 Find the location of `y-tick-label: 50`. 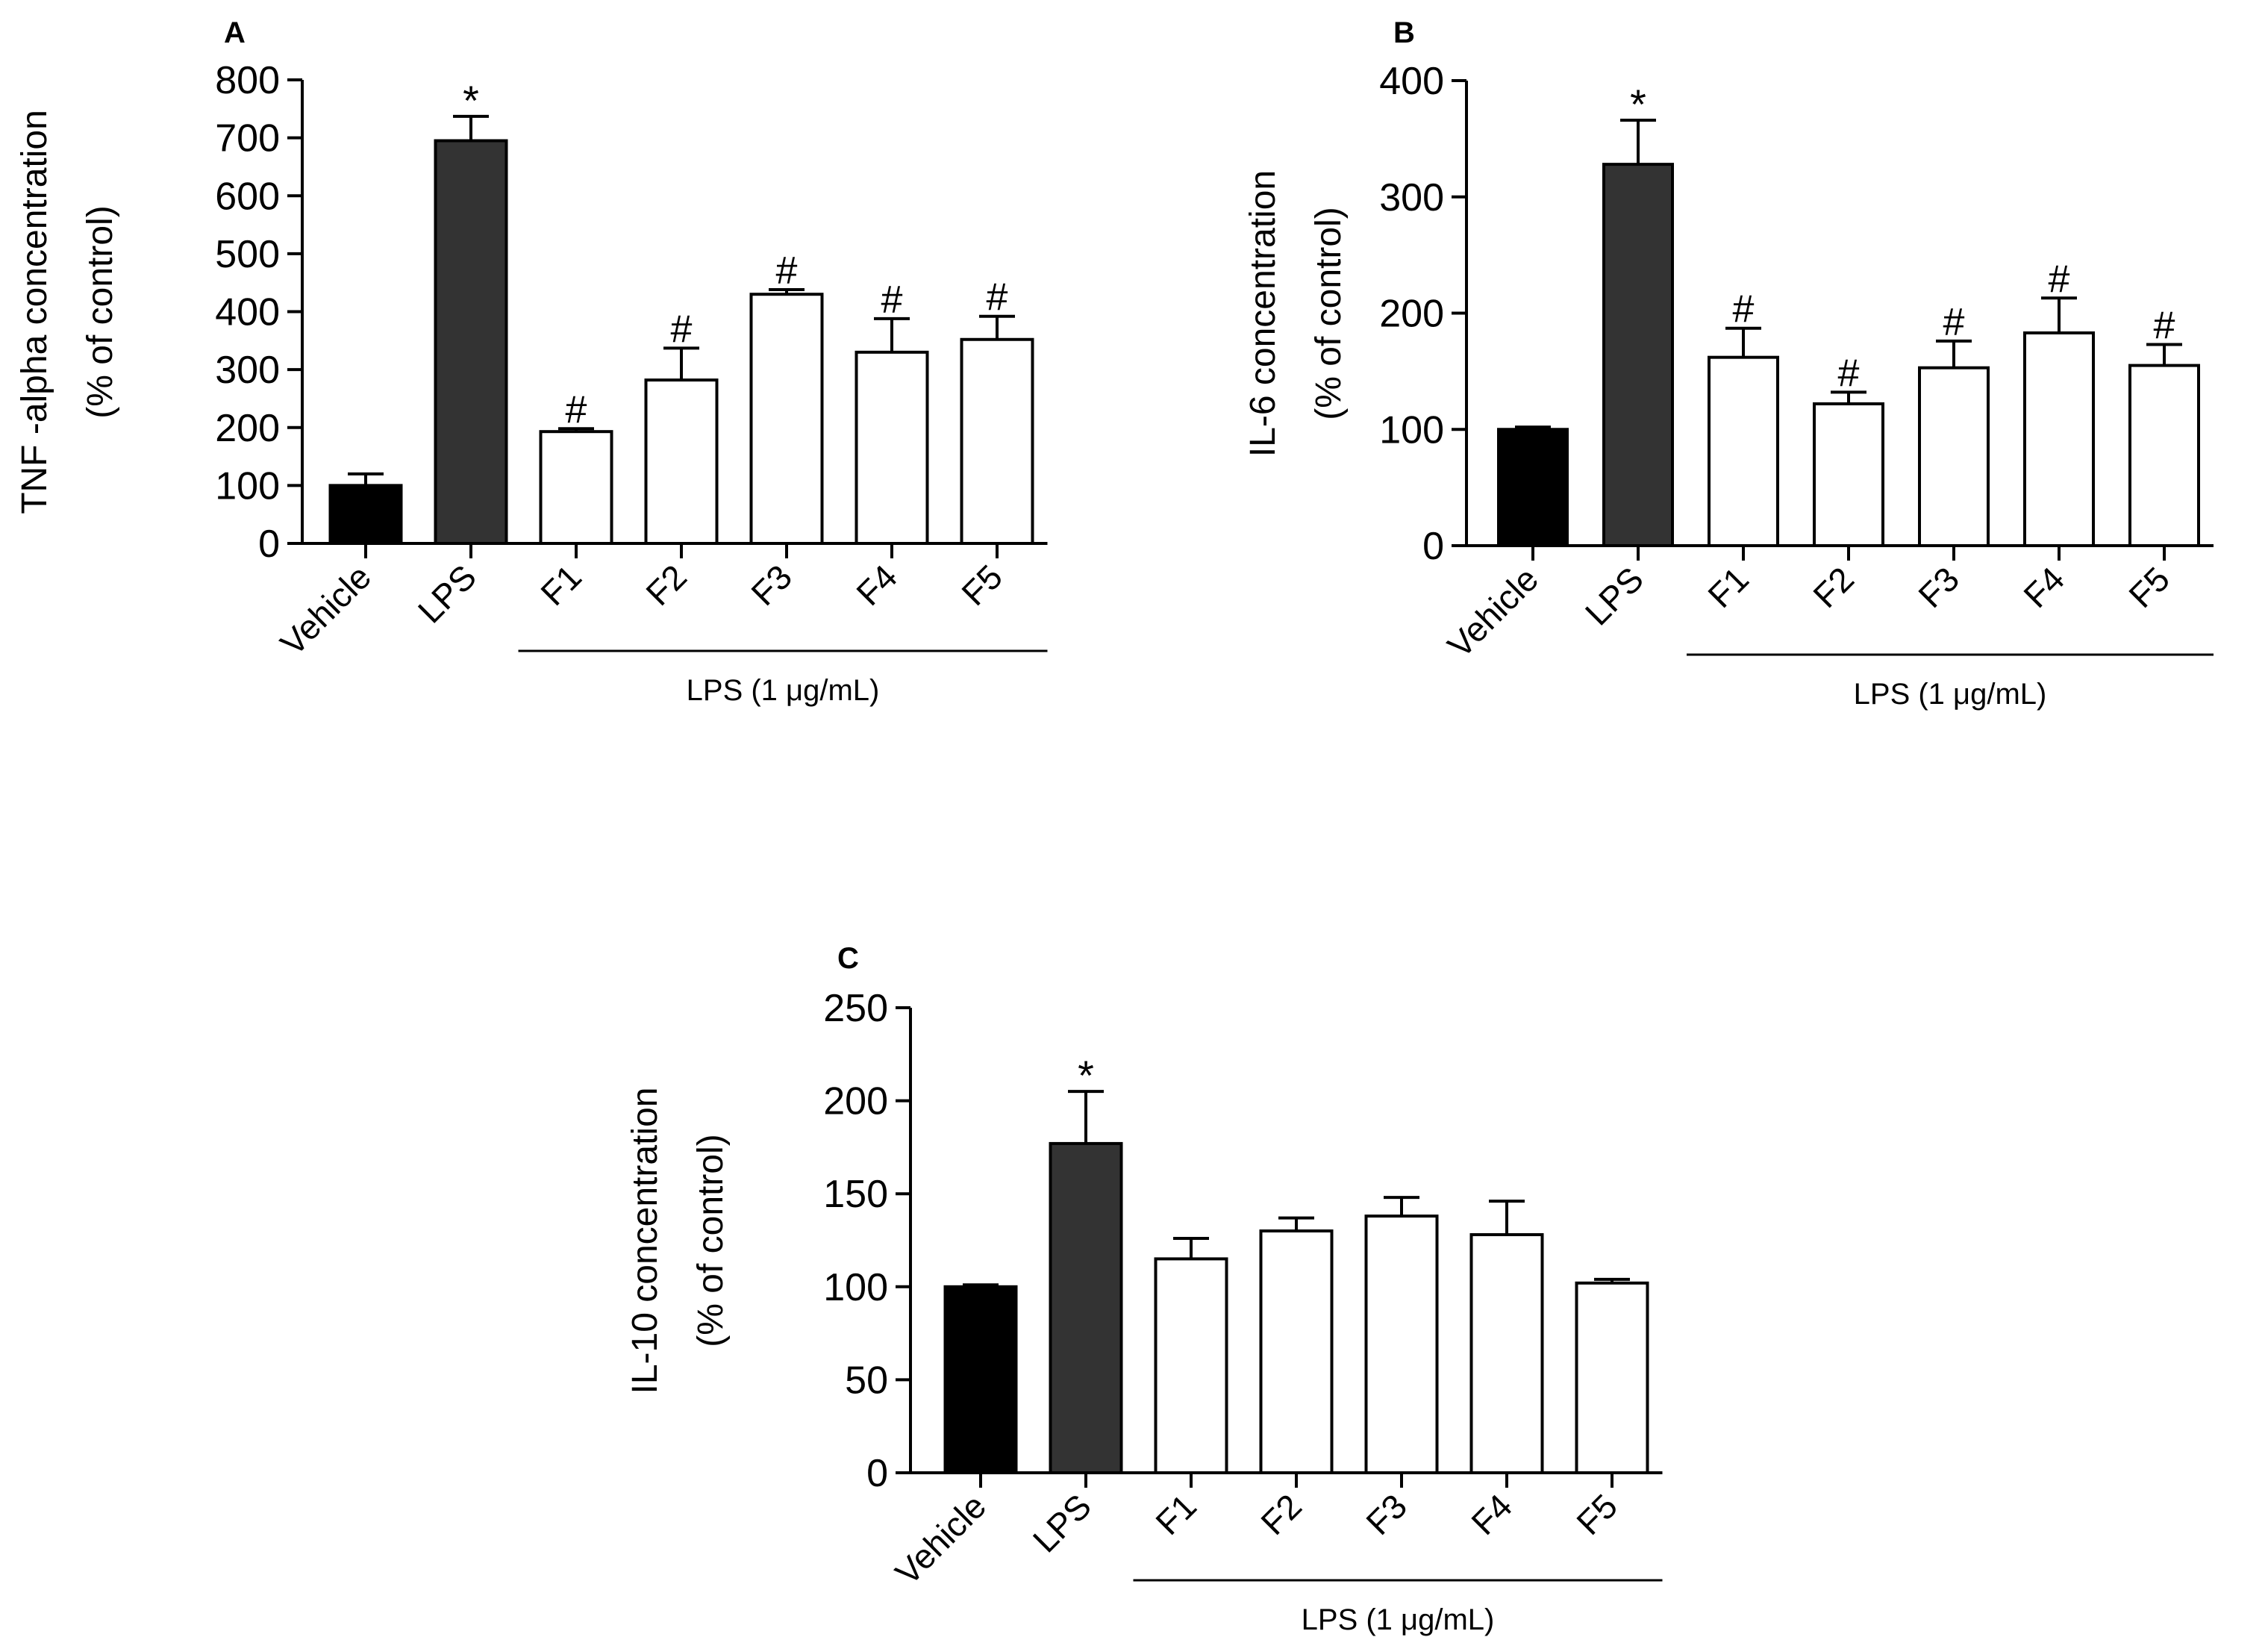

y-tick-label: 50 is located at coordinates (866, 1380).